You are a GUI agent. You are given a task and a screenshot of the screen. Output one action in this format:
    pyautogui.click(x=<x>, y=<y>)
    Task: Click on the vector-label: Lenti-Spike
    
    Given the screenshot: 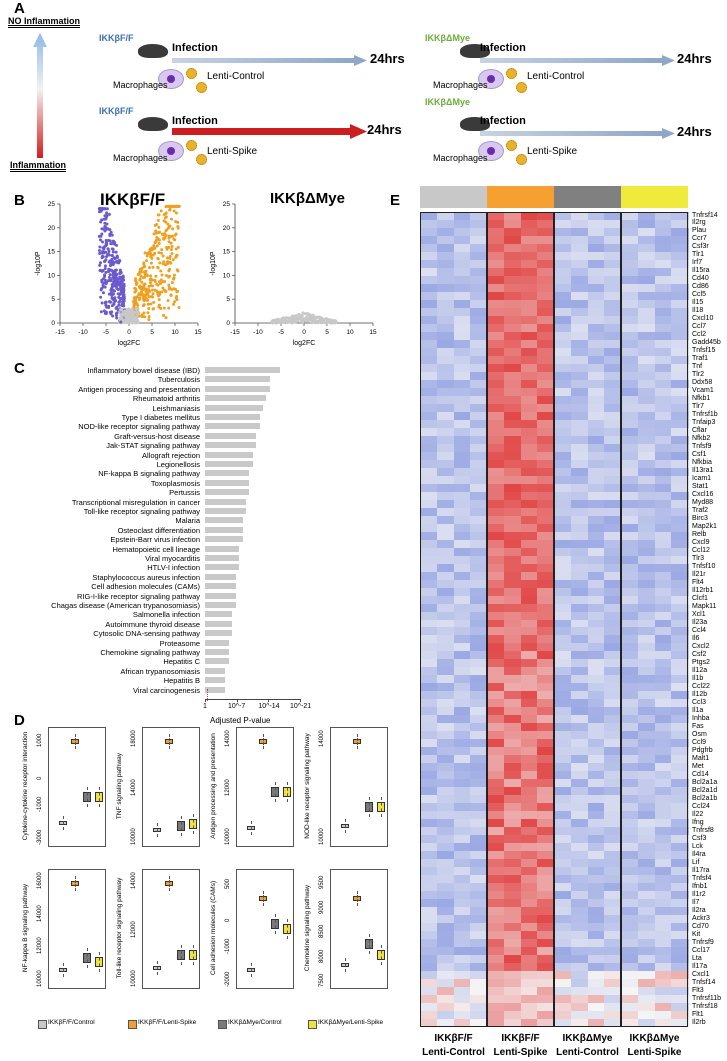 What is the action you would take?
    pyautogui.click(x=552, y=151)
    